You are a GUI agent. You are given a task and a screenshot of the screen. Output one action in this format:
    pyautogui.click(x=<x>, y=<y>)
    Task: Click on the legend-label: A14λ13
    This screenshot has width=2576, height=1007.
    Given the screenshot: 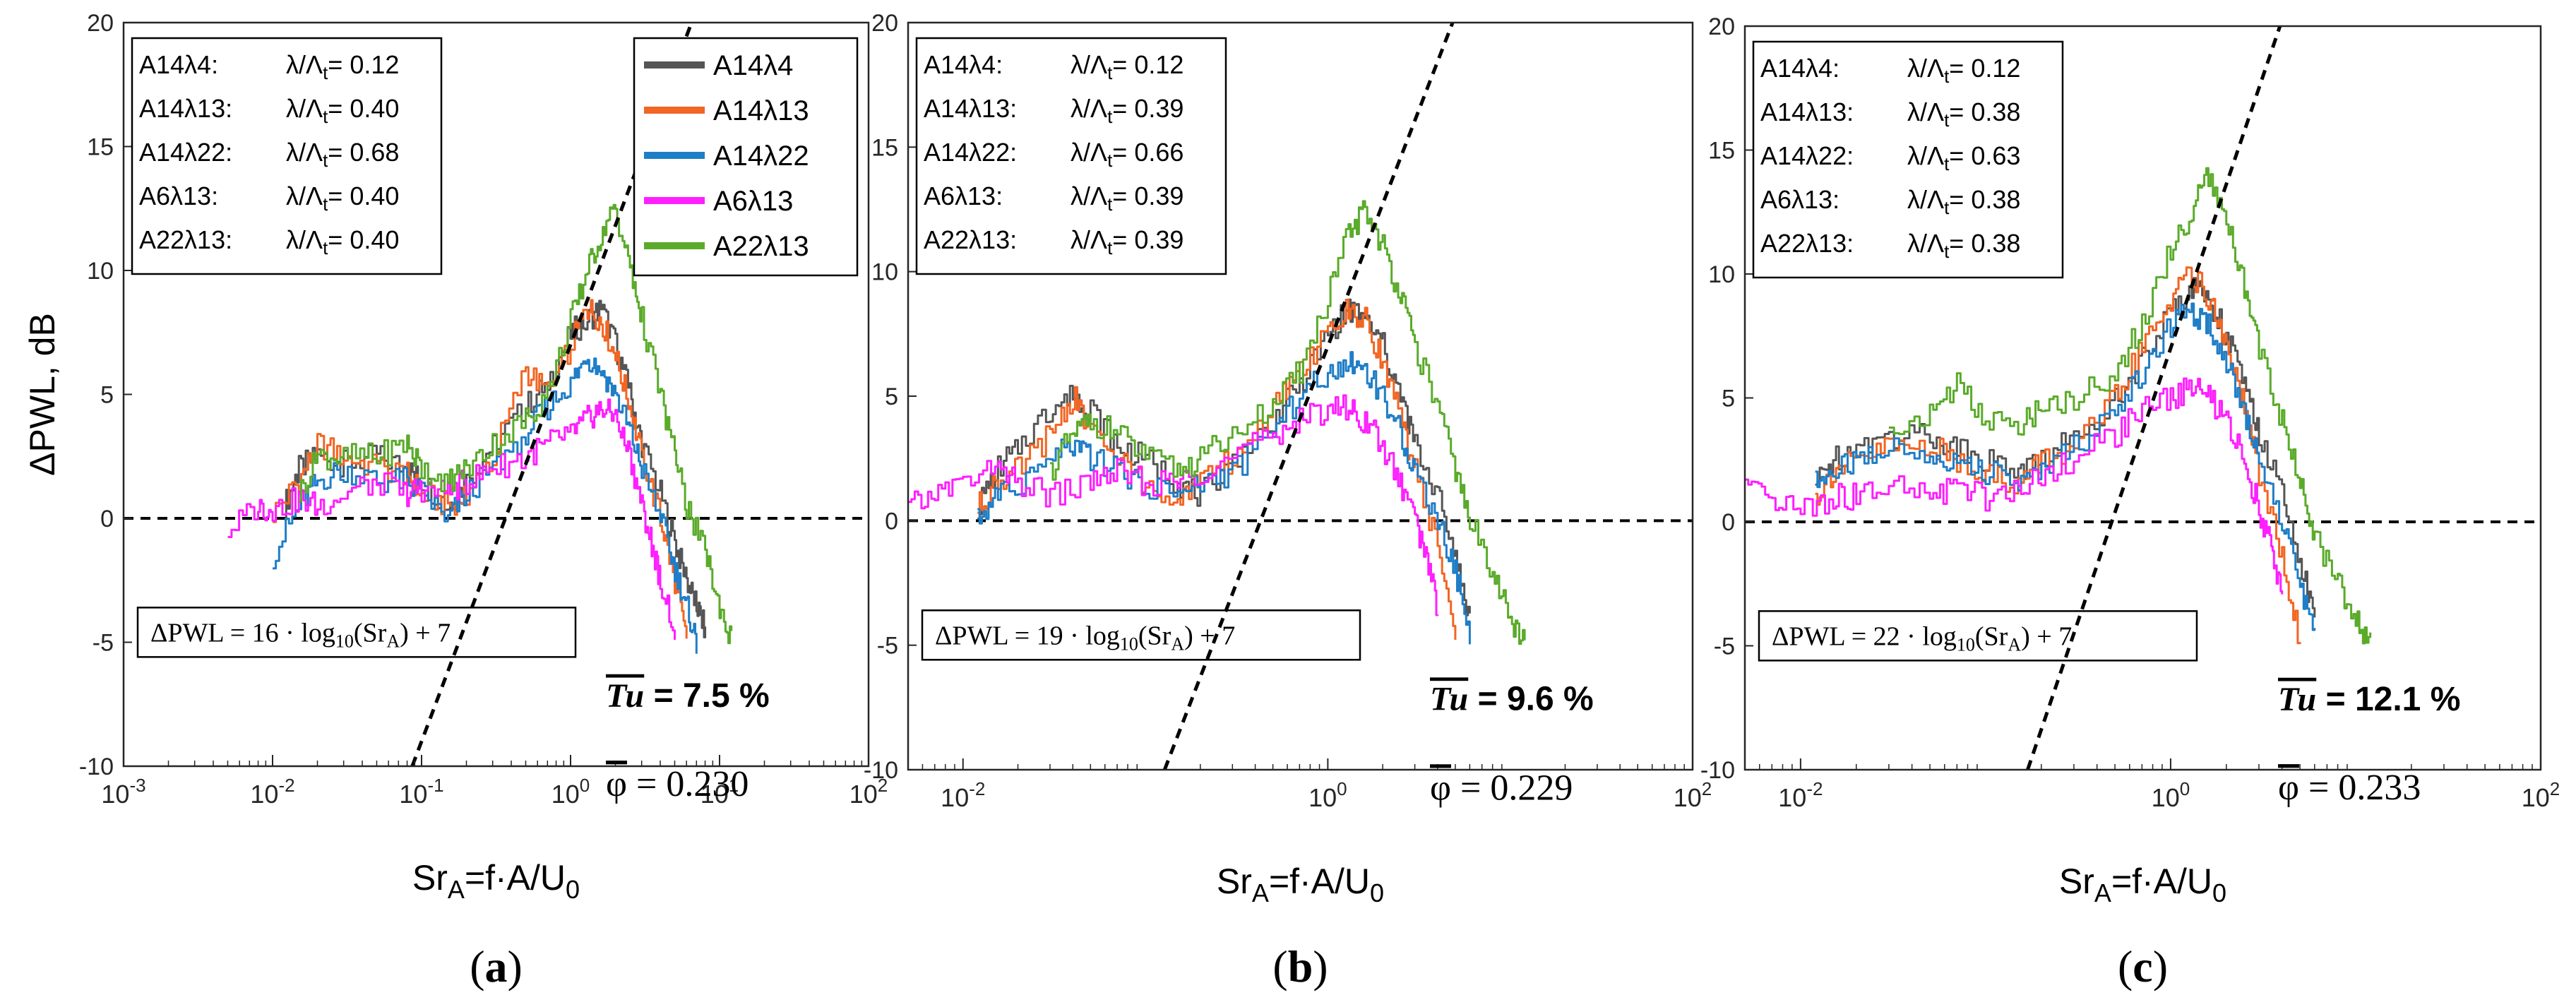 What is the action you would take?
    pyautogui.click(x=761, y=110)
    